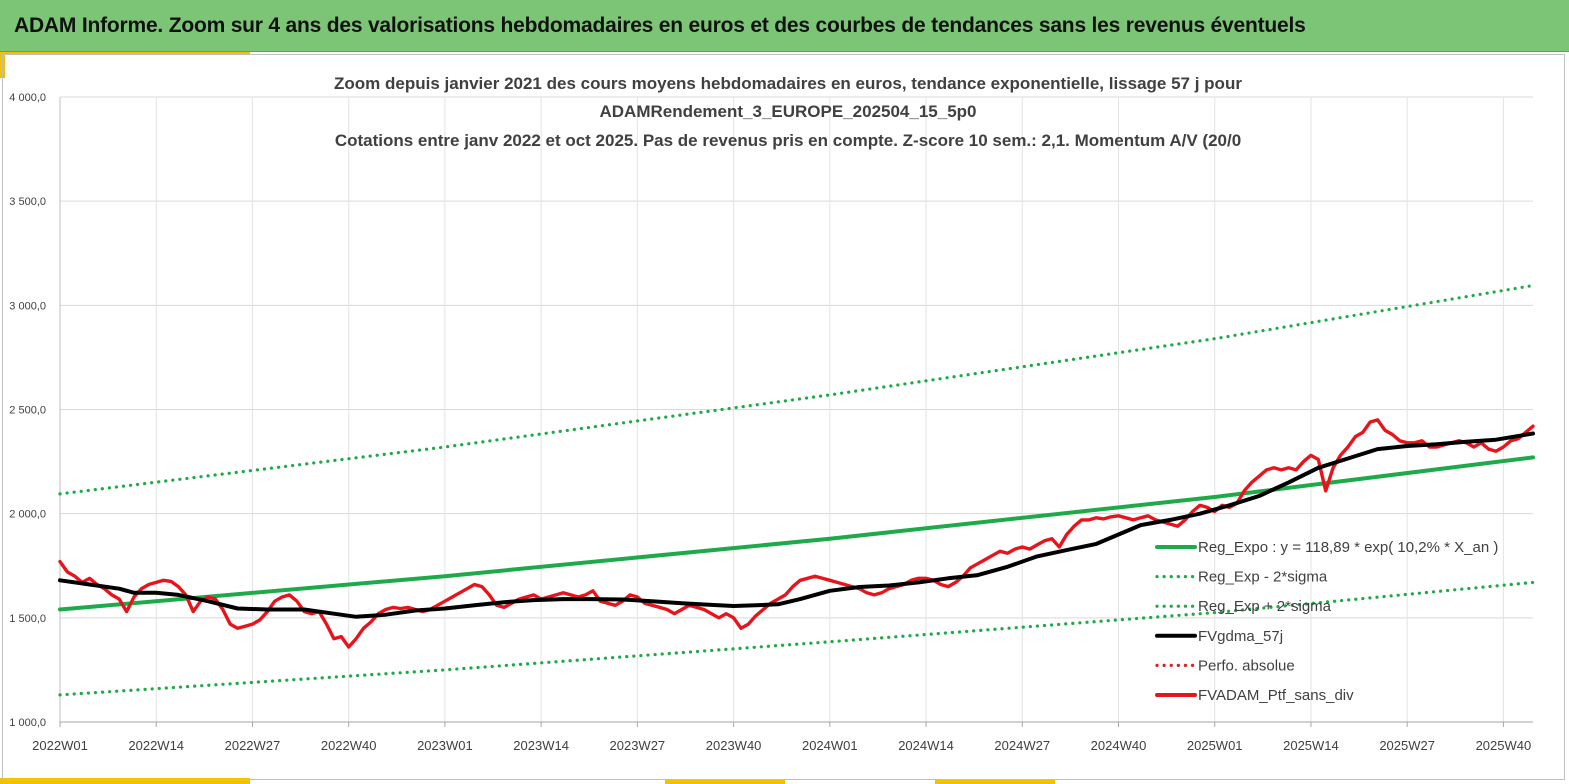 The height and width of the screenshot is (784, 1569). Describe the element at coordinates (1265, 606) in the screenshot. I see `legend-entry-2: Reg_Exp + 2*sigma` at that location.